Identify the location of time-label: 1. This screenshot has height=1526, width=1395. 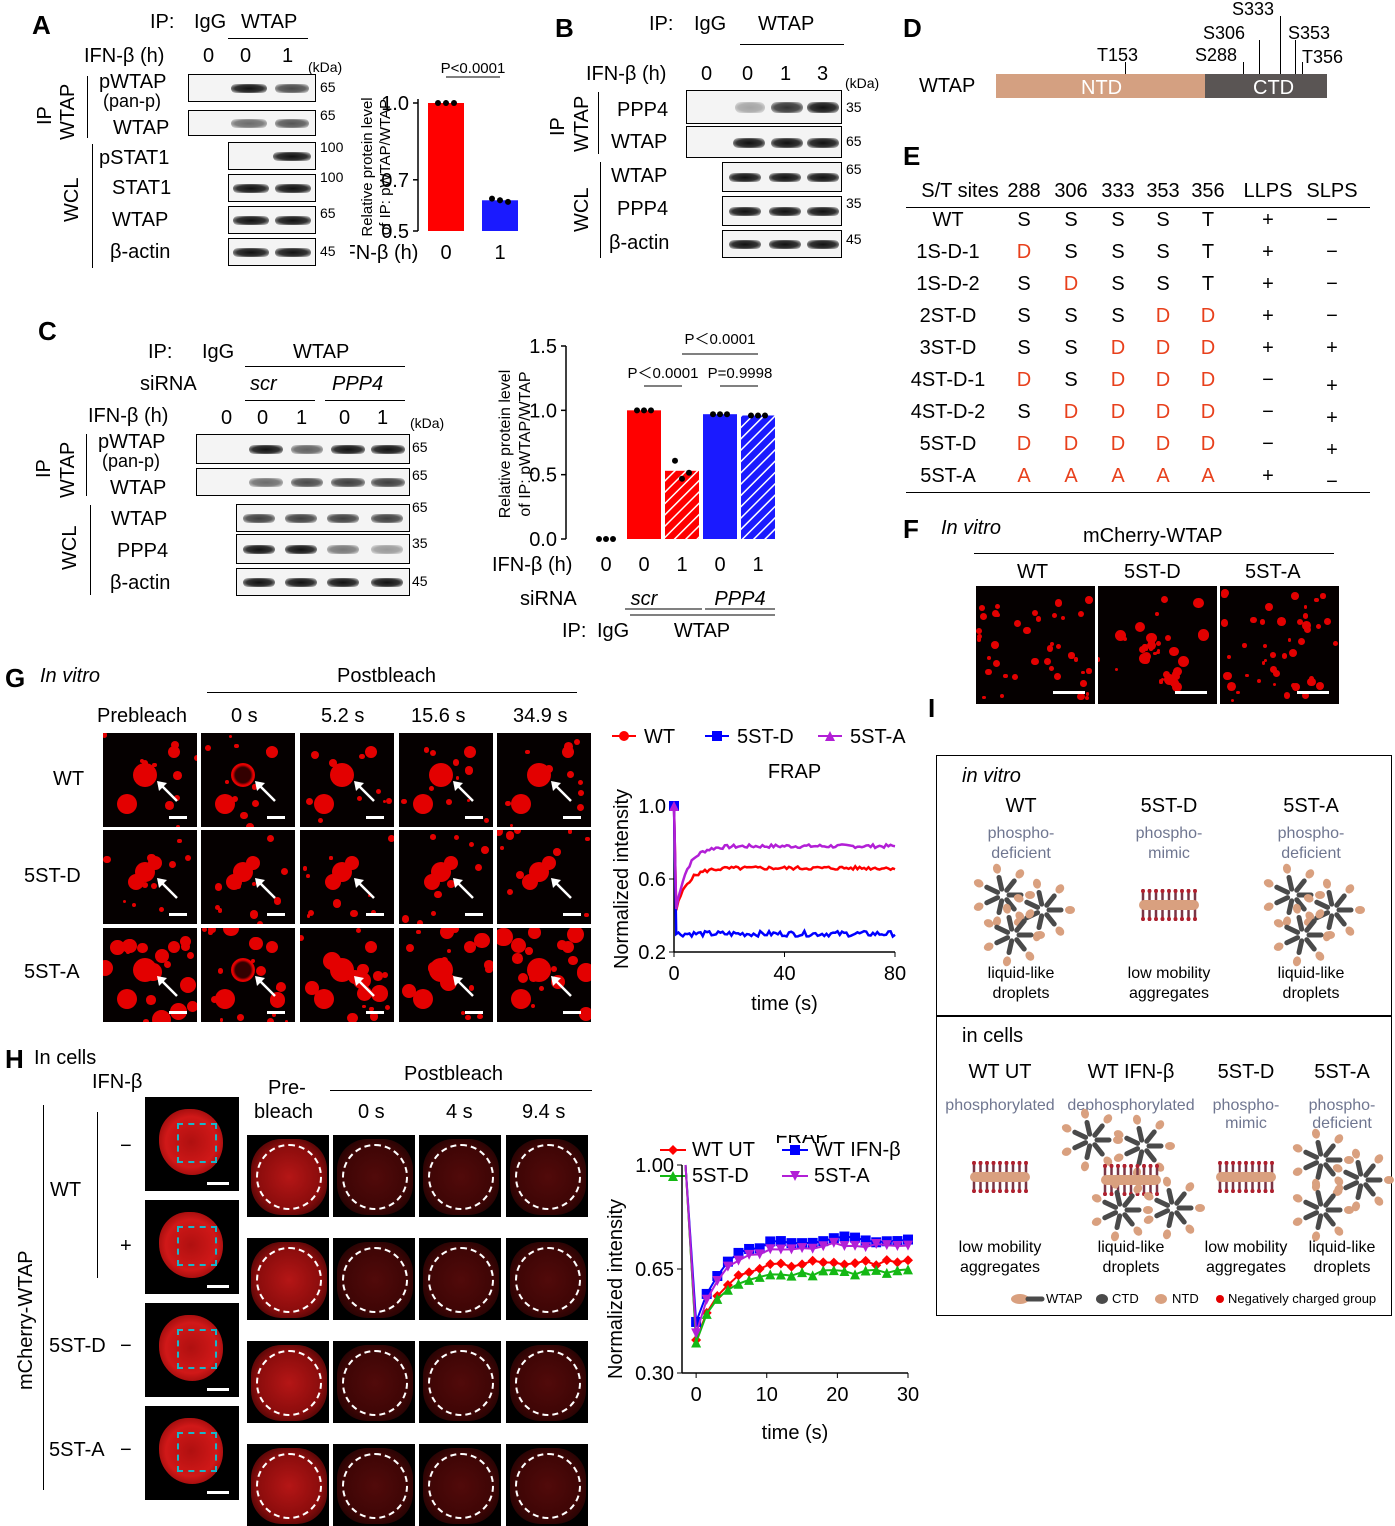
(302, 418).